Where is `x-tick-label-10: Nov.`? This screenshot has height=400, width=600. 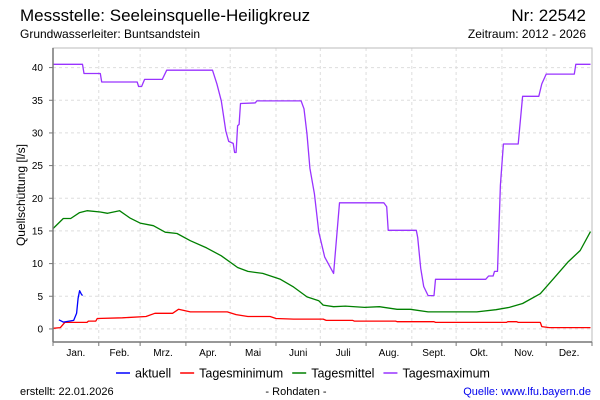
x-tick-label-10: Nov. is located at coordinates (524, 353).